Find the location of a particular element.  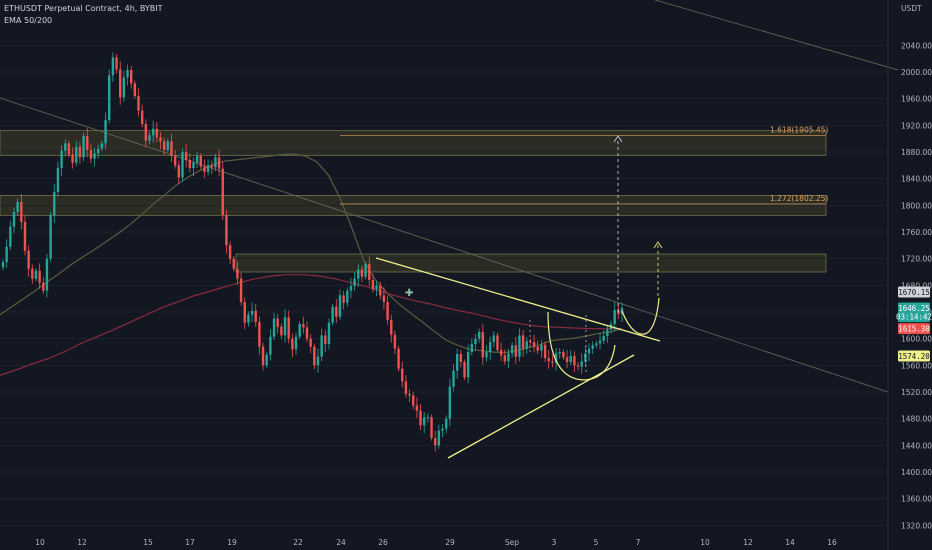

indicator-legend: EMA 50/200 is located at coordinates (28, 20).